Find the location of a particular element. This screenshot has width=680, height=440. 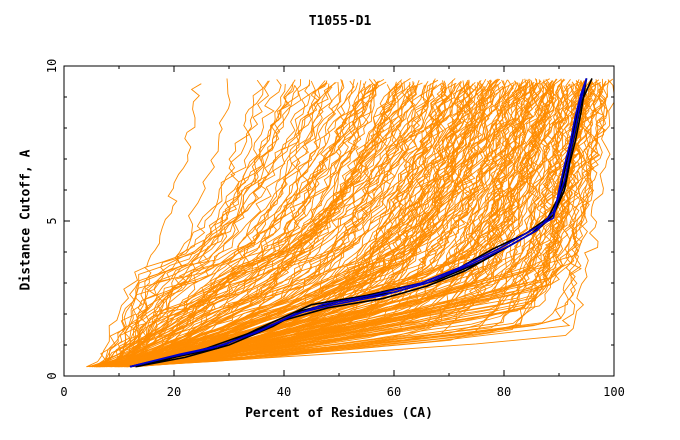

x-tick-label: 40 is located at coordinates (284, 392).